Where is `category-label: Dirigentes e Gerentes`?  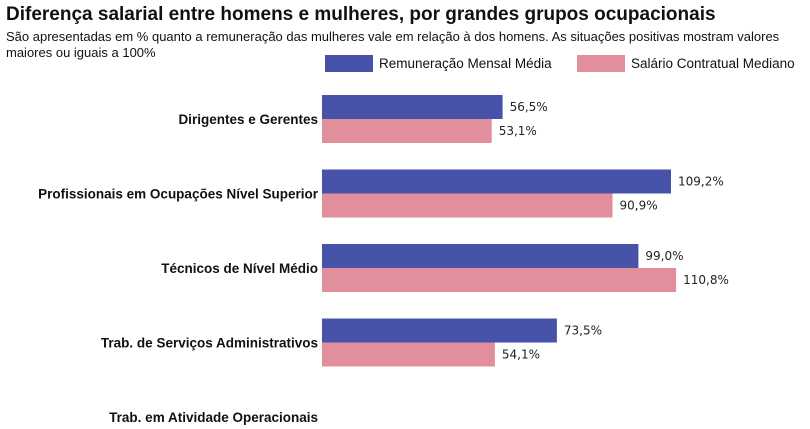
category-label: Dirigentes e Gerentes is located at coordinates (248, 119).